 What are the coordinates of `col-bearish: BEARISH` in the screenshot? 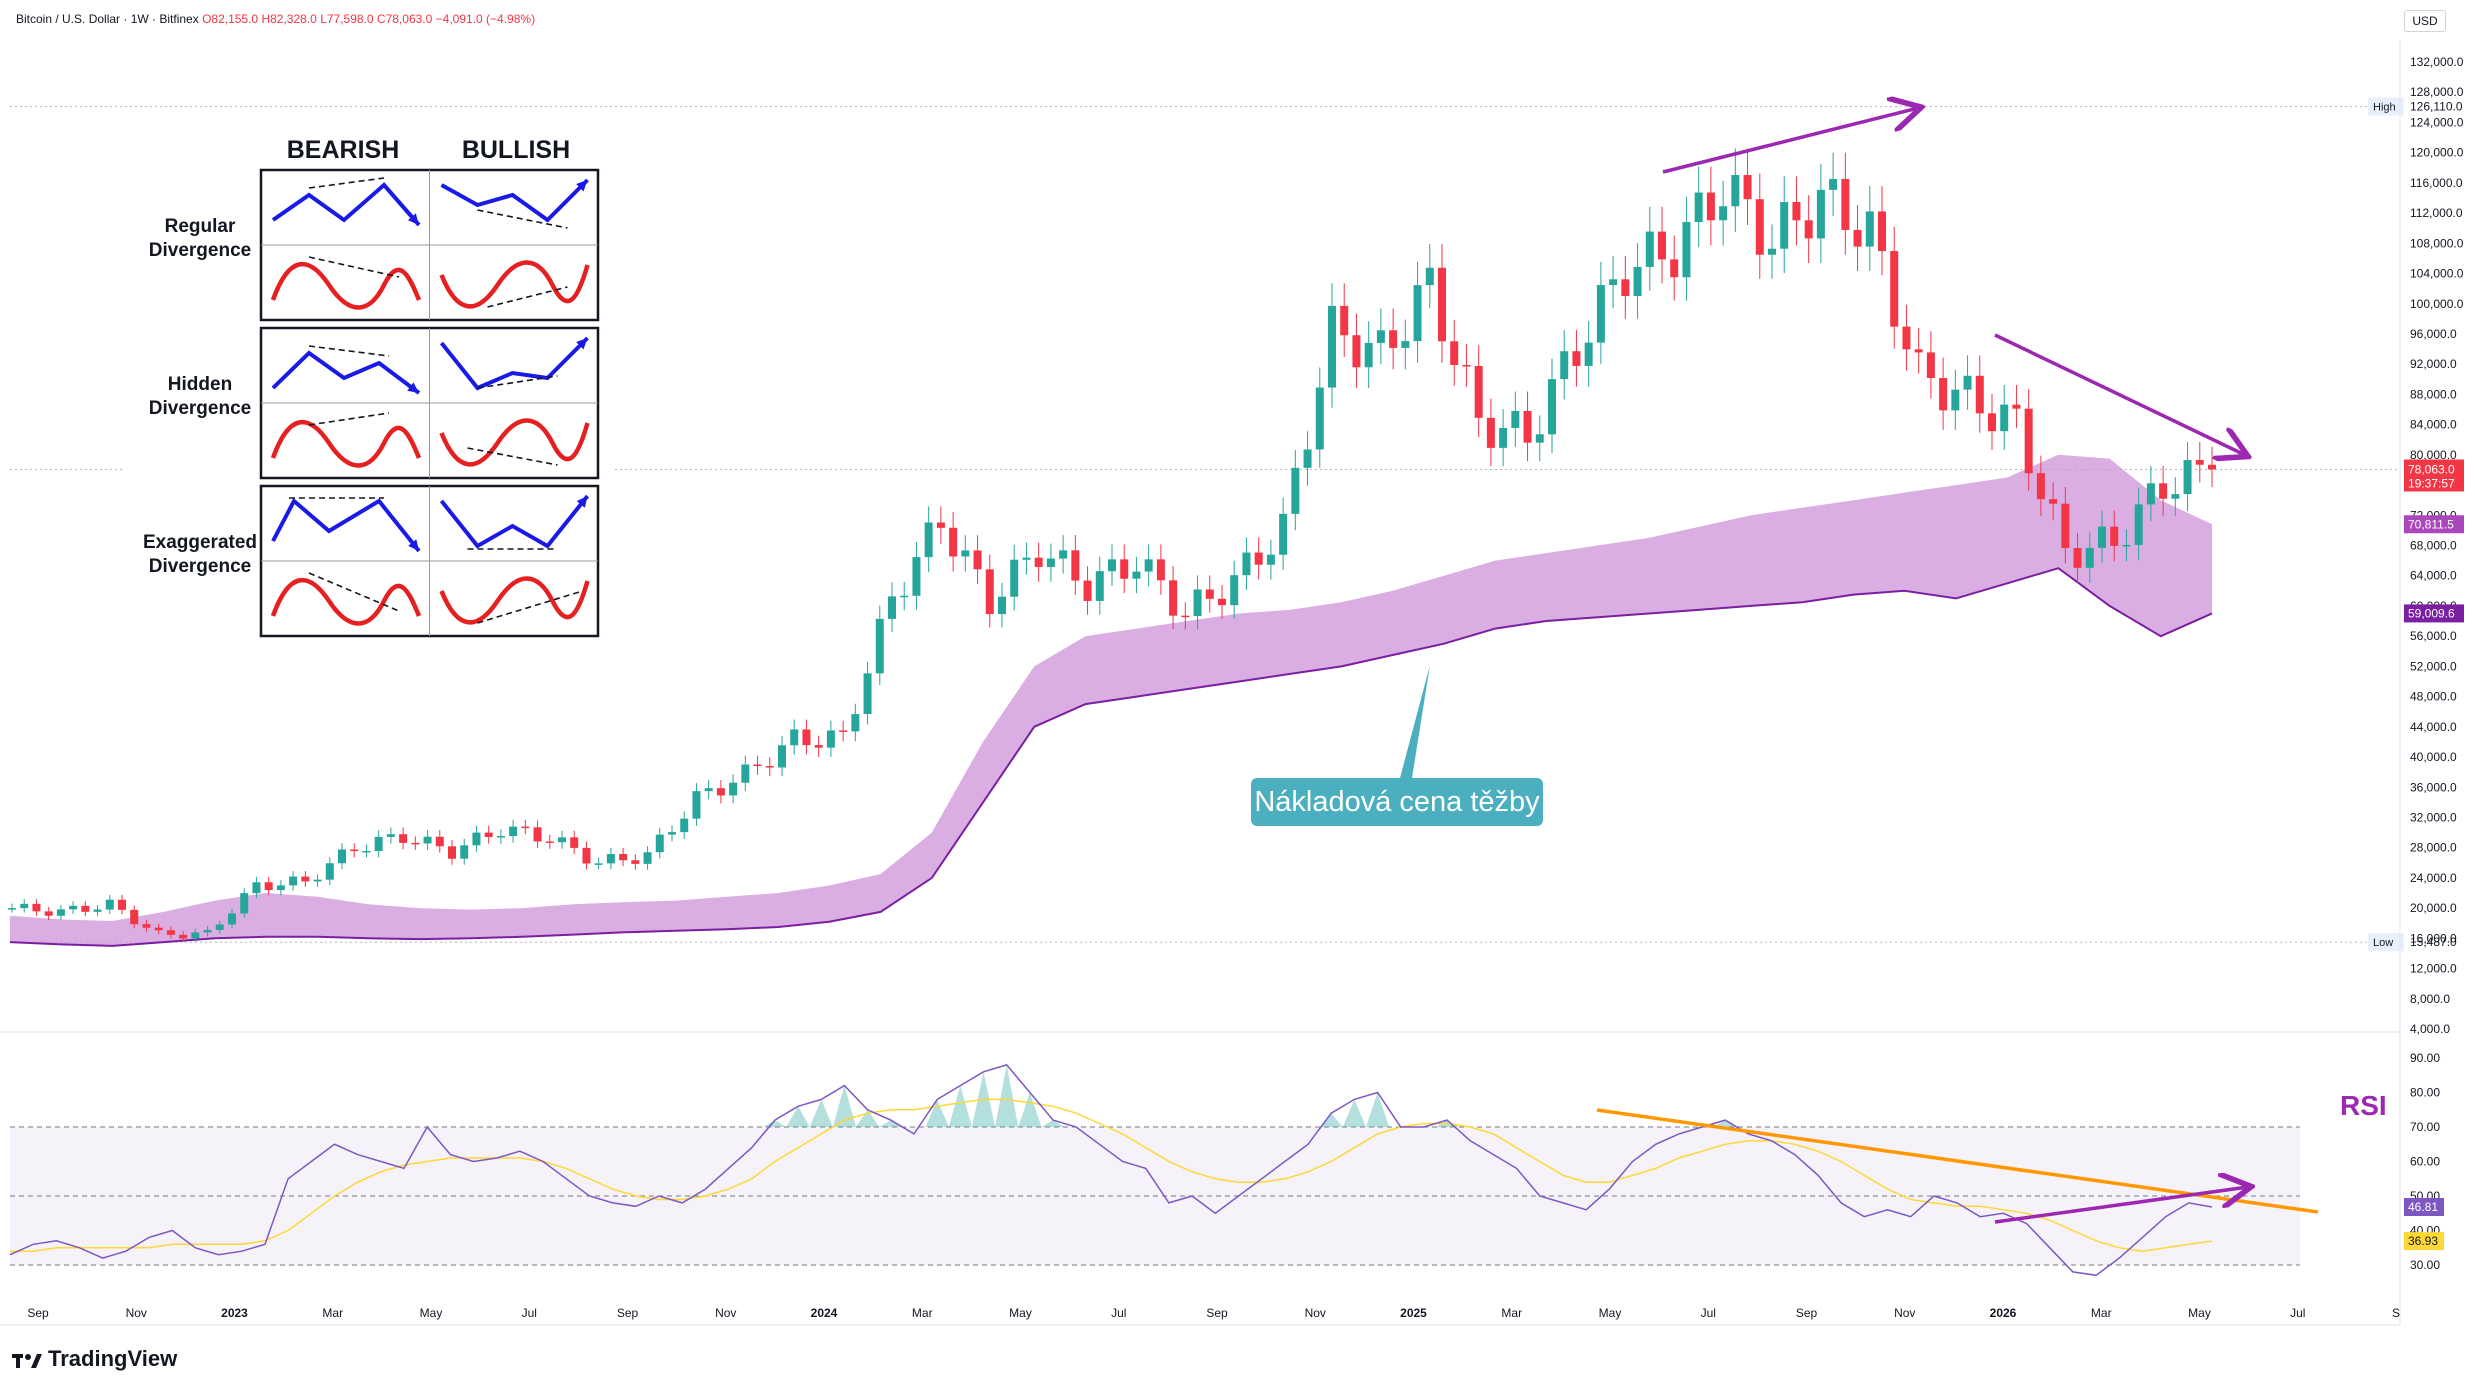 It's located at (343, 150).